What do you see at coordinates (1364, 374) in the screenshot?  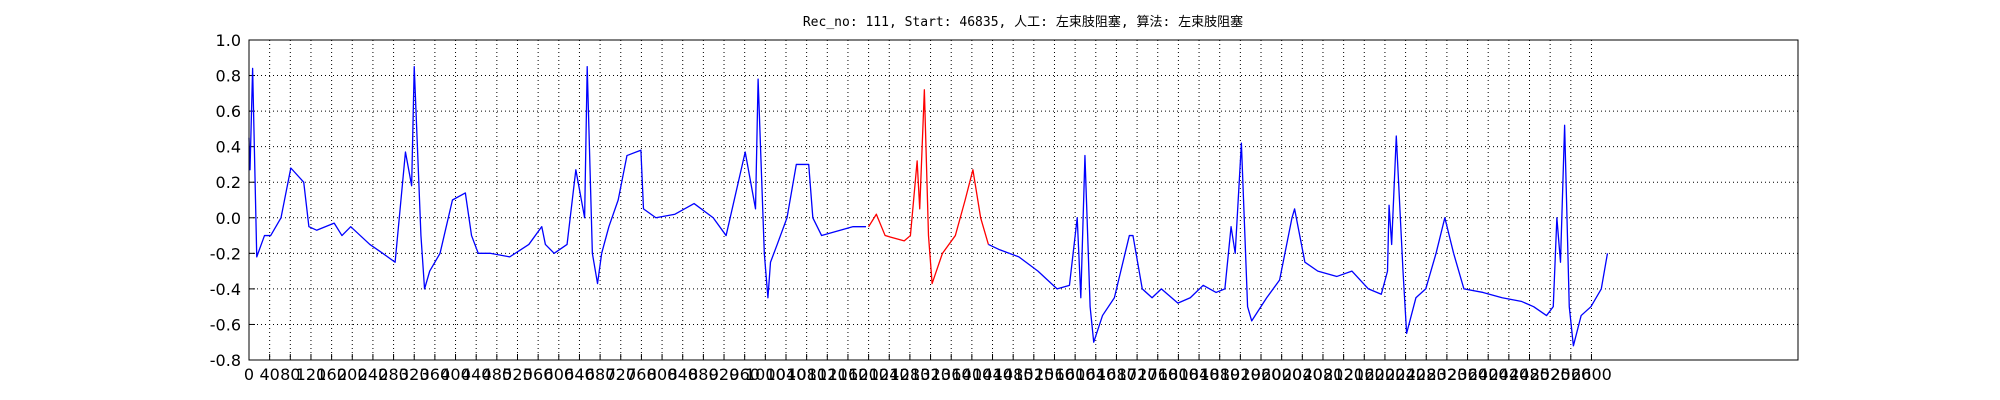 I see `x-tick-label: 2160` at bounding box center [1364, 374].